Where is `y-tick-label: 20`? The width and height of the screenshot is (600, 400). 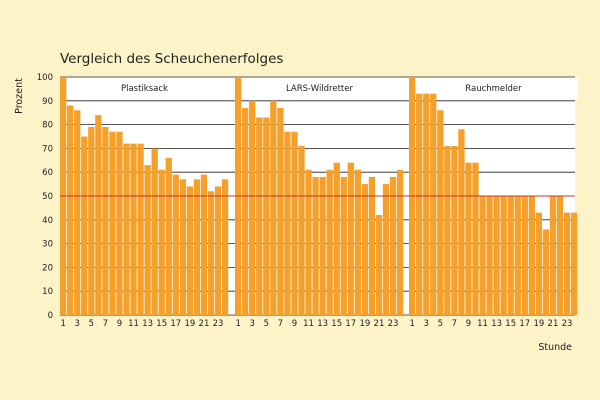 y-tick-label: 20 is located at coordinates (47, 268).